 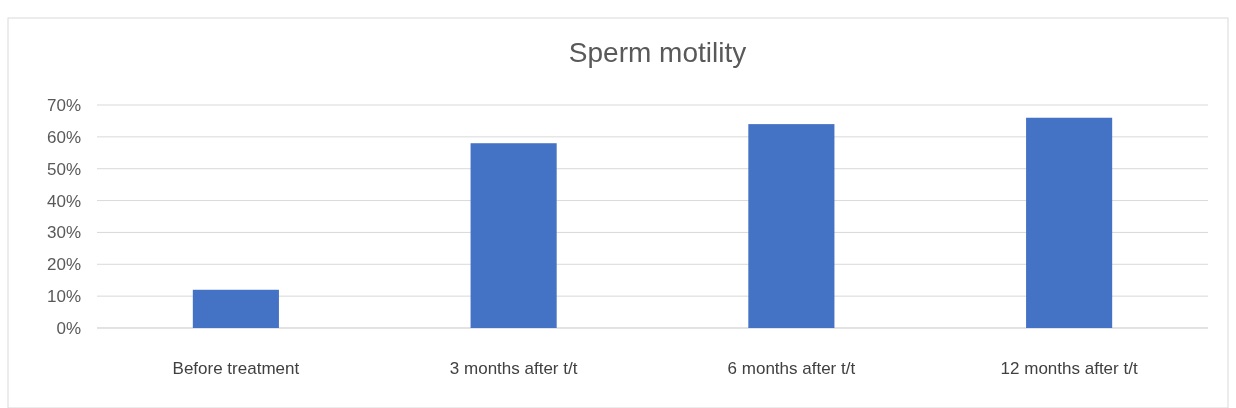 What do you see at coordinates (68, 328) in the screenshot?
I see `y-tick-label: 0%` at bounding box center [68, 328].